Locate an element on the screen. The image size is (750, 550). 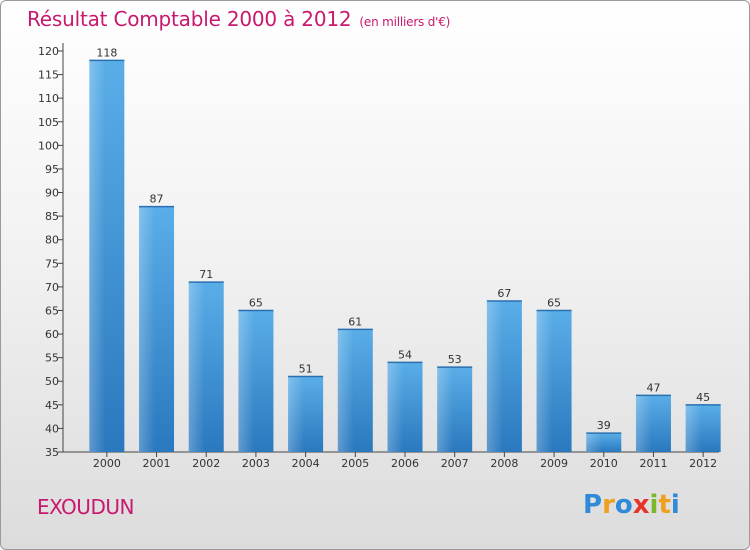
logo-letter: r is located at coordinates (608, 505).